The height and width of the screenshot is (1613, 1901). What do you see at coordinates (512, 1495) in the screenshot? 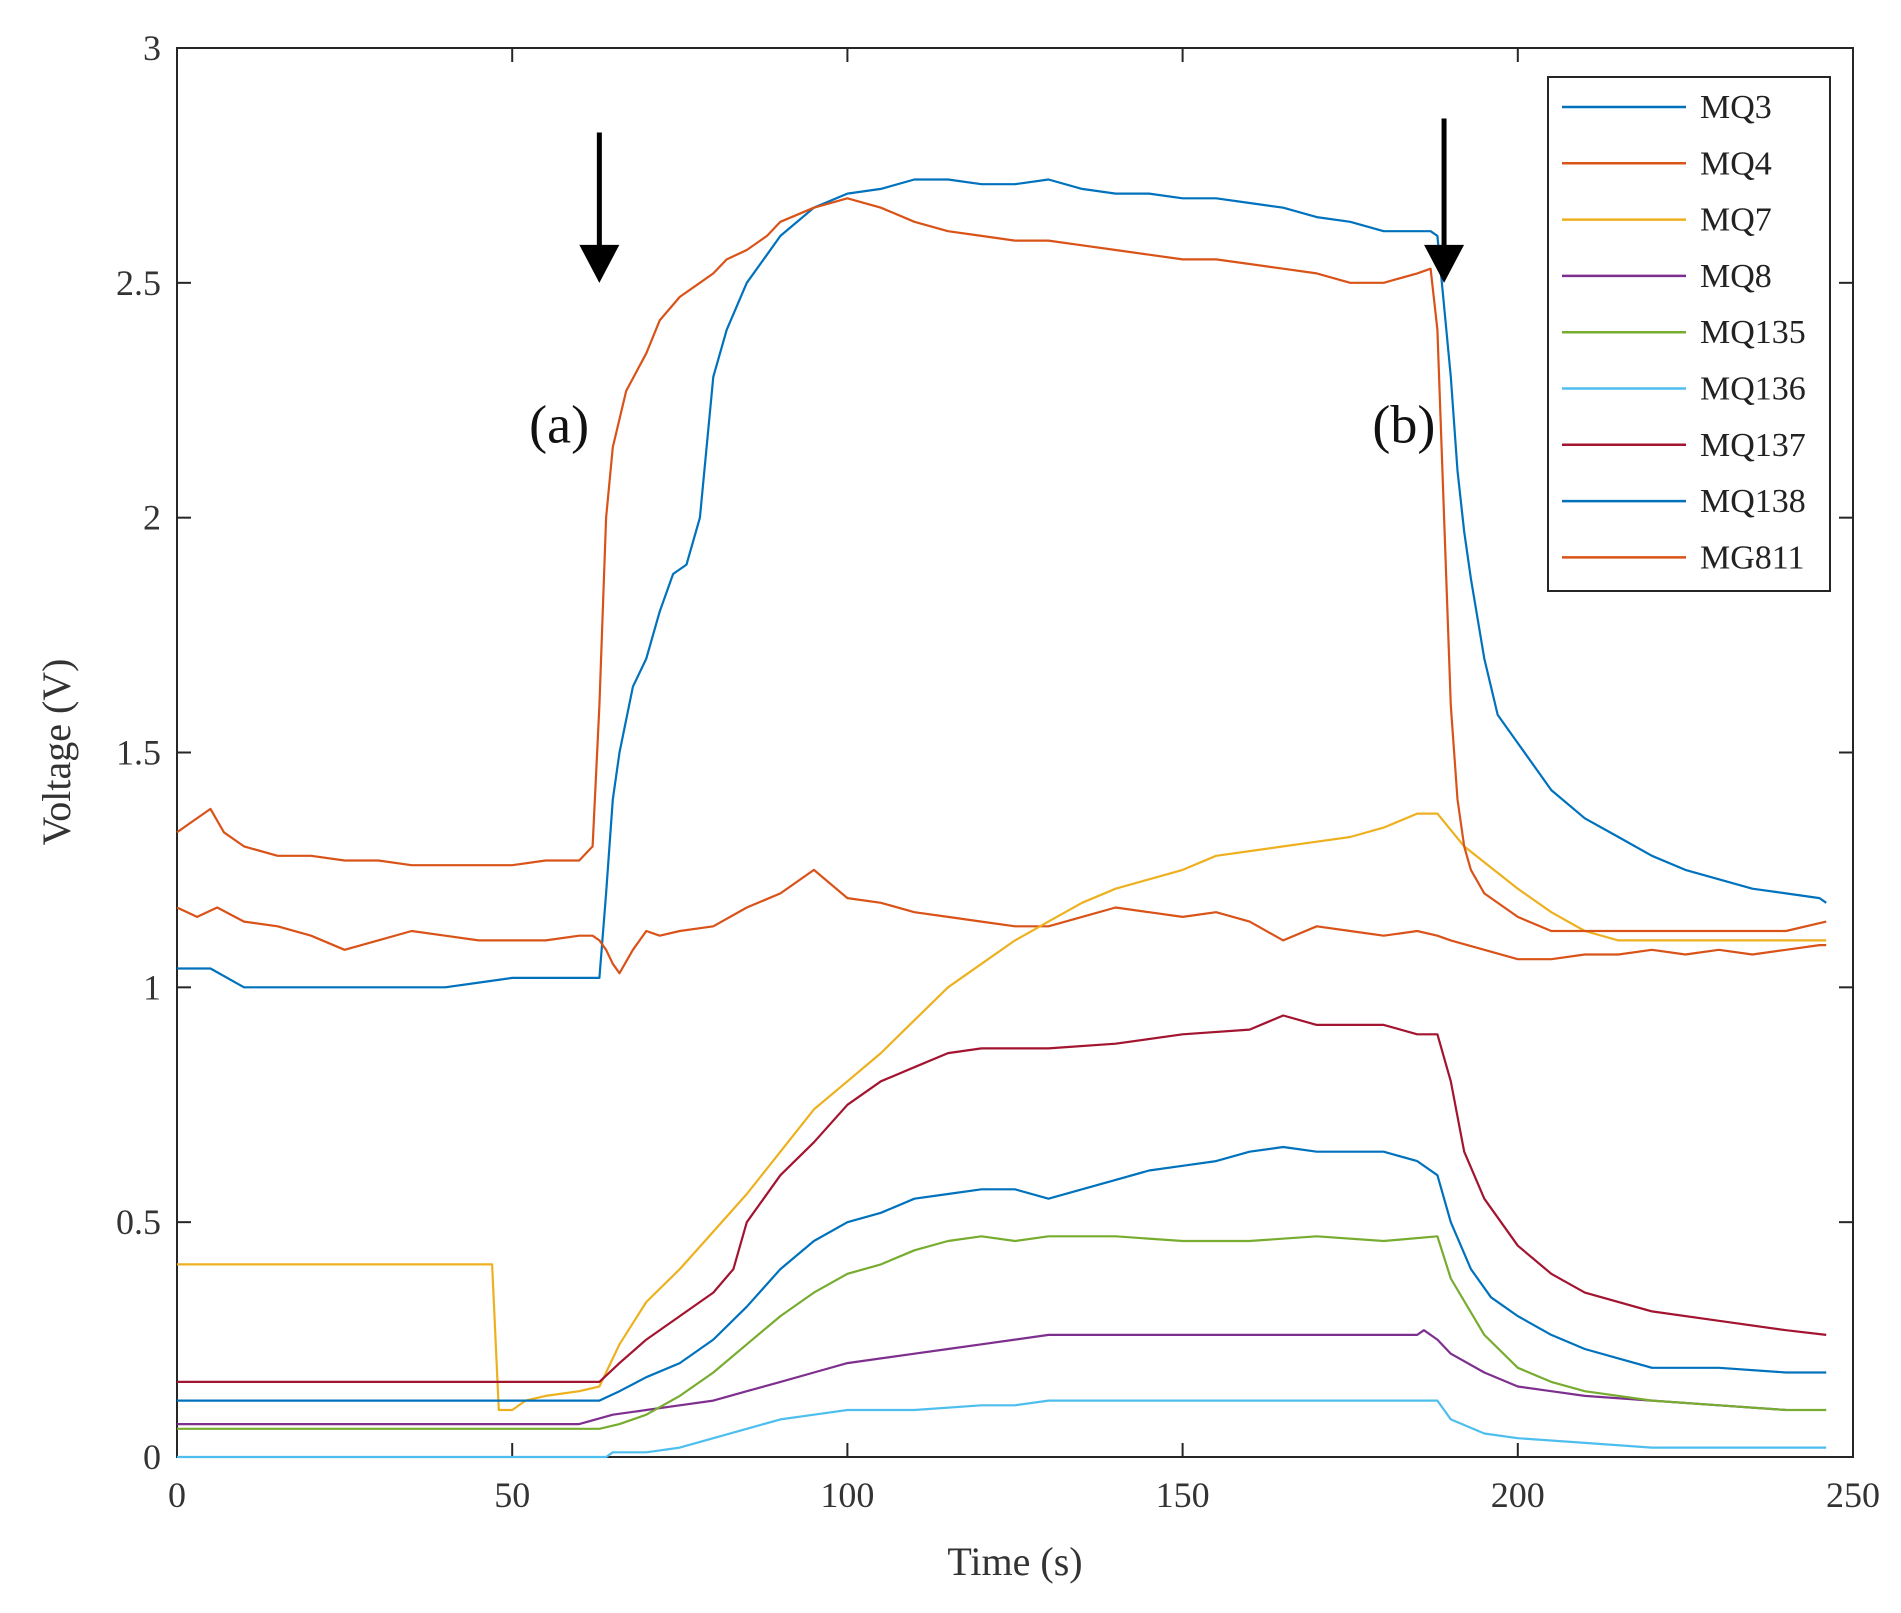
I see `x-tick-label: 50` at bounding box center [512, 1495].